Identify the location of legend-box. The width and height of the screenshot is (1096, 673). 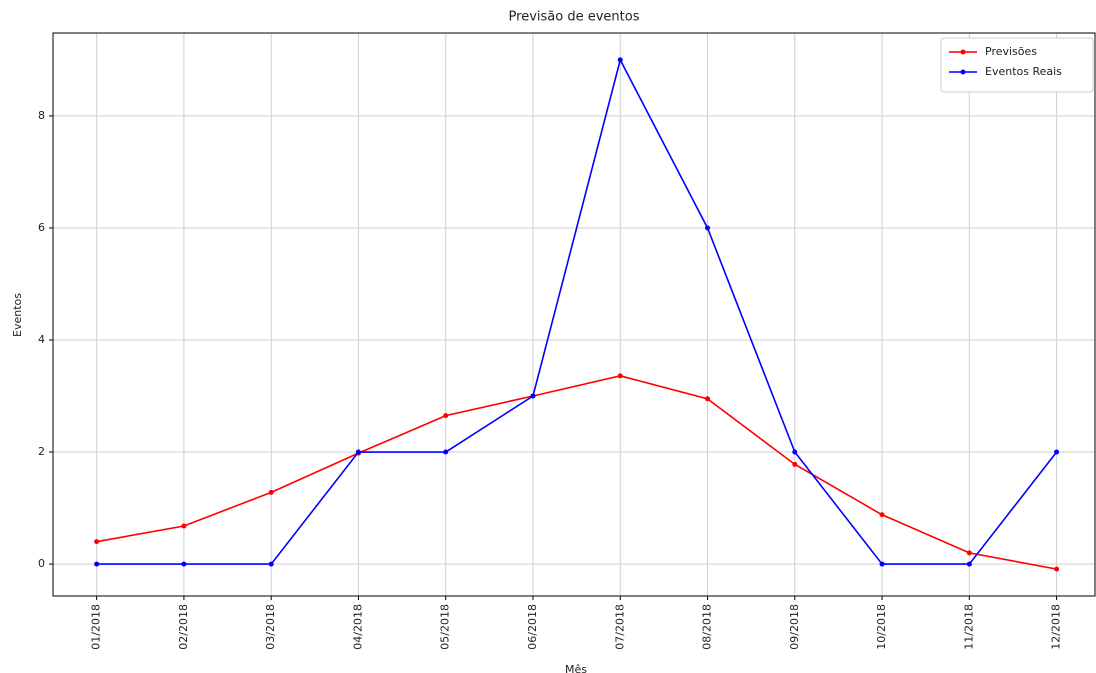
(1017, 65).